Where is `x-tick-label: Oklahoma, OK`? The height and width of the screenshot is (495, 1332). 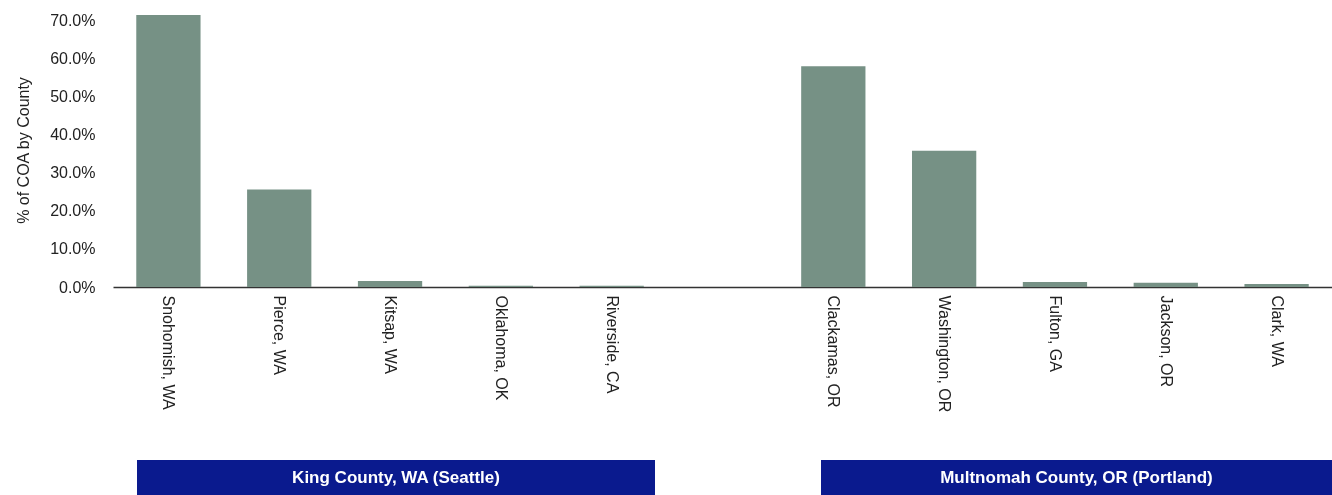
x-tick-label: Oklahoma, OK is located at coordinates (501, 348).